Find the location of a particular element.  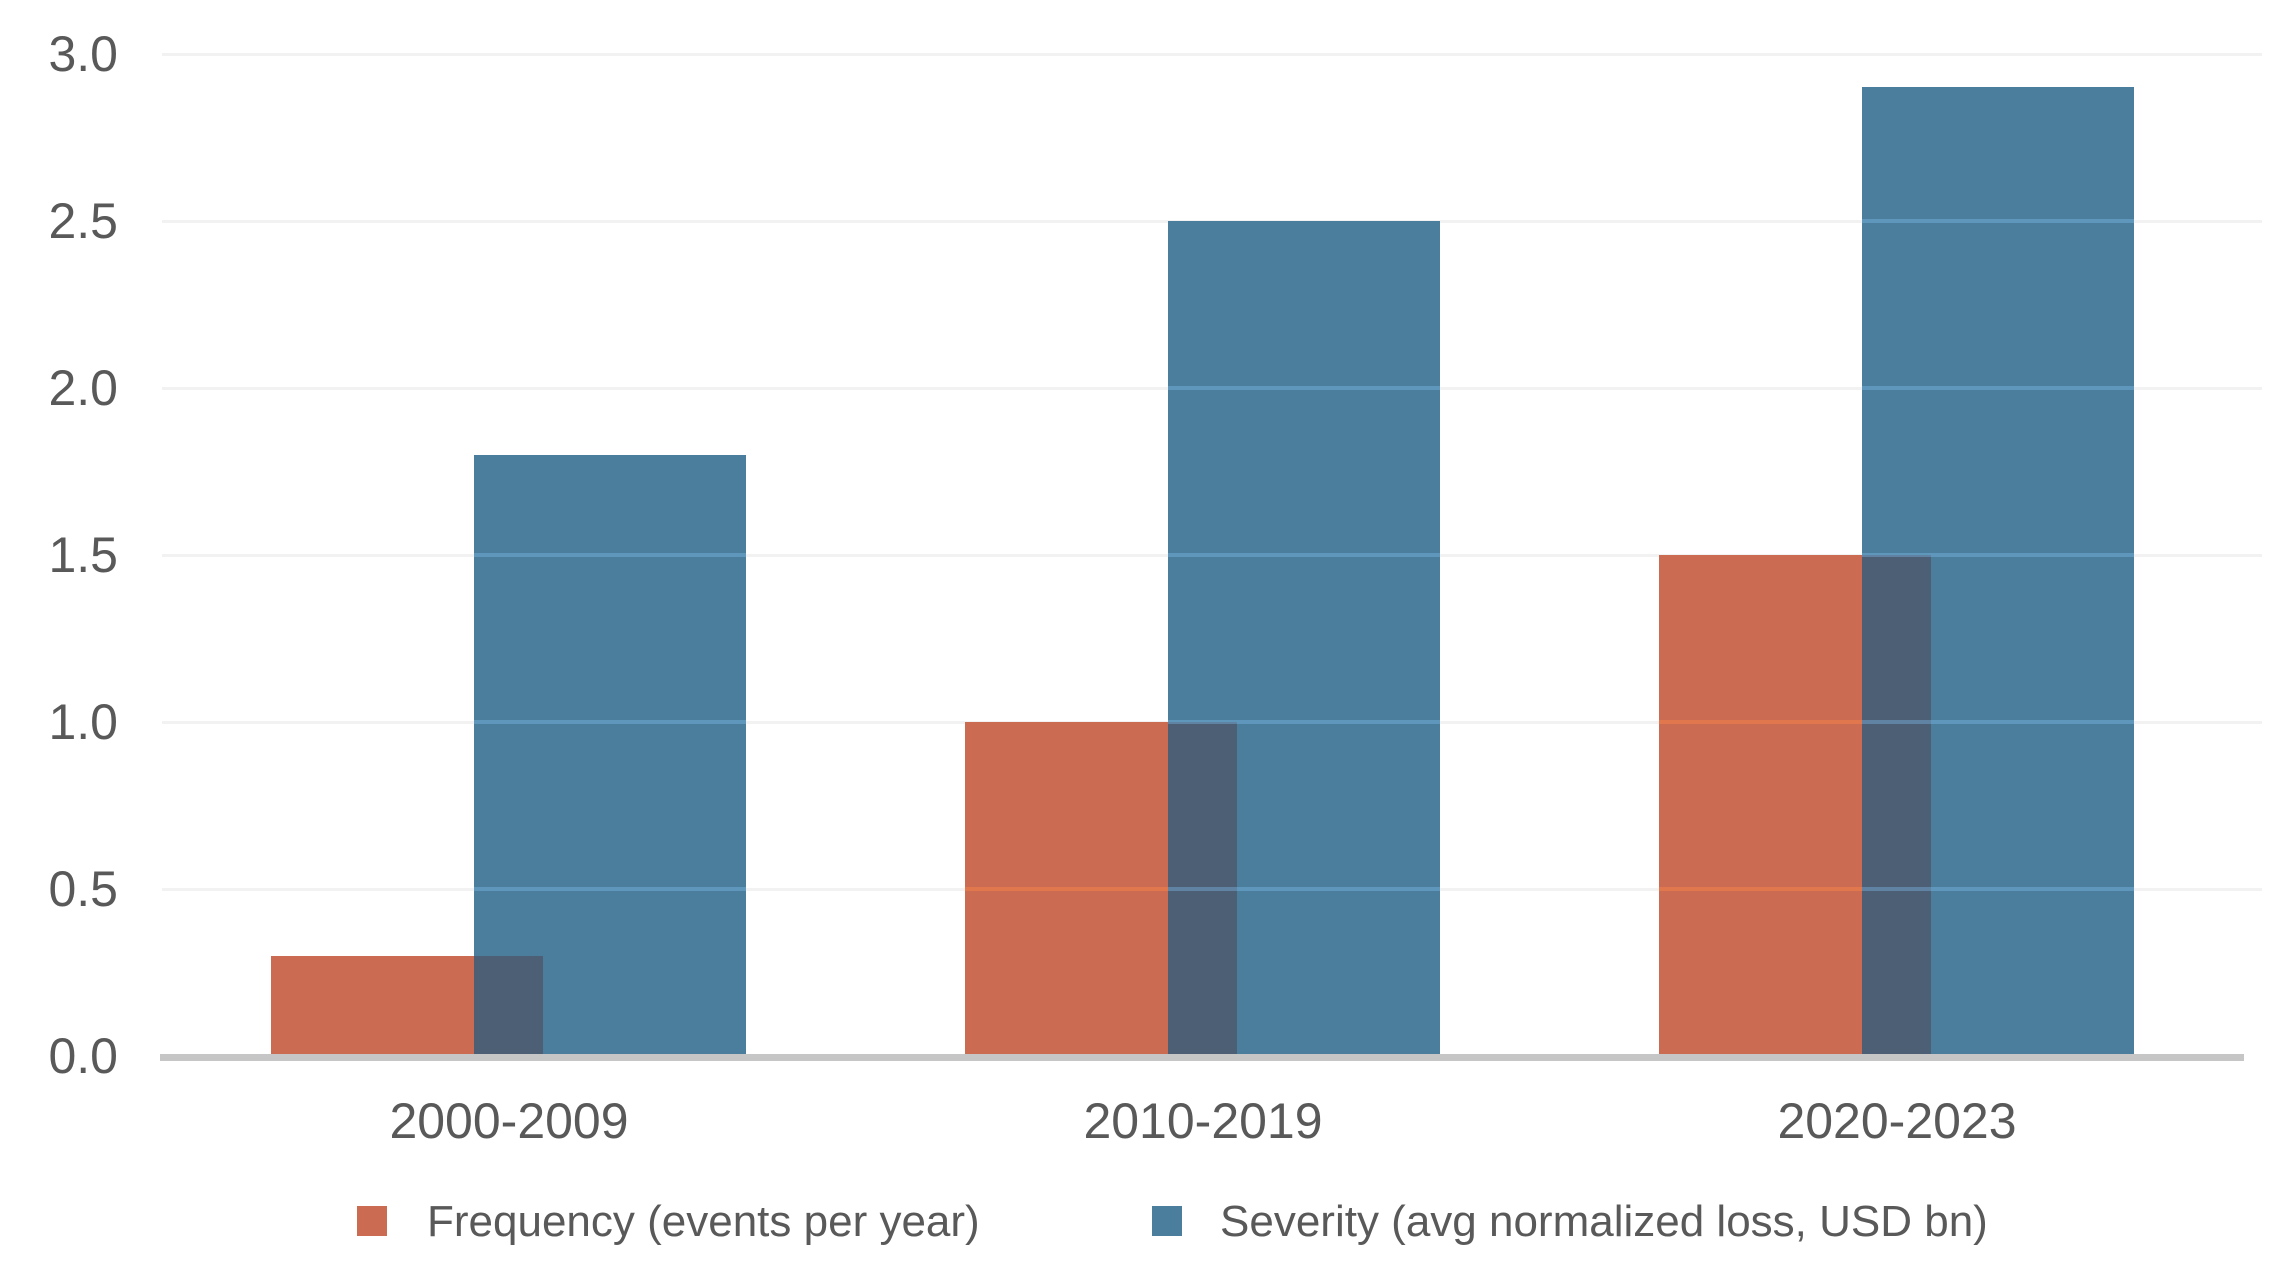

y-tick-label: 0.5 is located at coordinates (83, 889).